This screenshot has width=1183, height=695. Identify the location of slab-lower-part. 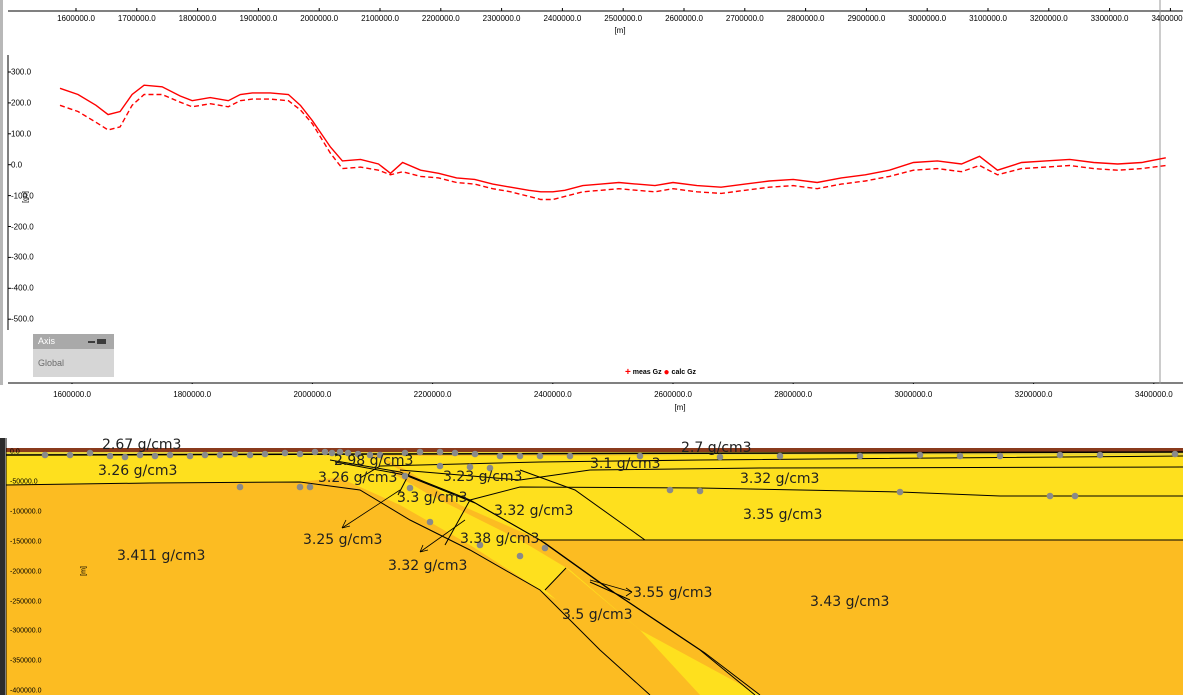
(622, 631).